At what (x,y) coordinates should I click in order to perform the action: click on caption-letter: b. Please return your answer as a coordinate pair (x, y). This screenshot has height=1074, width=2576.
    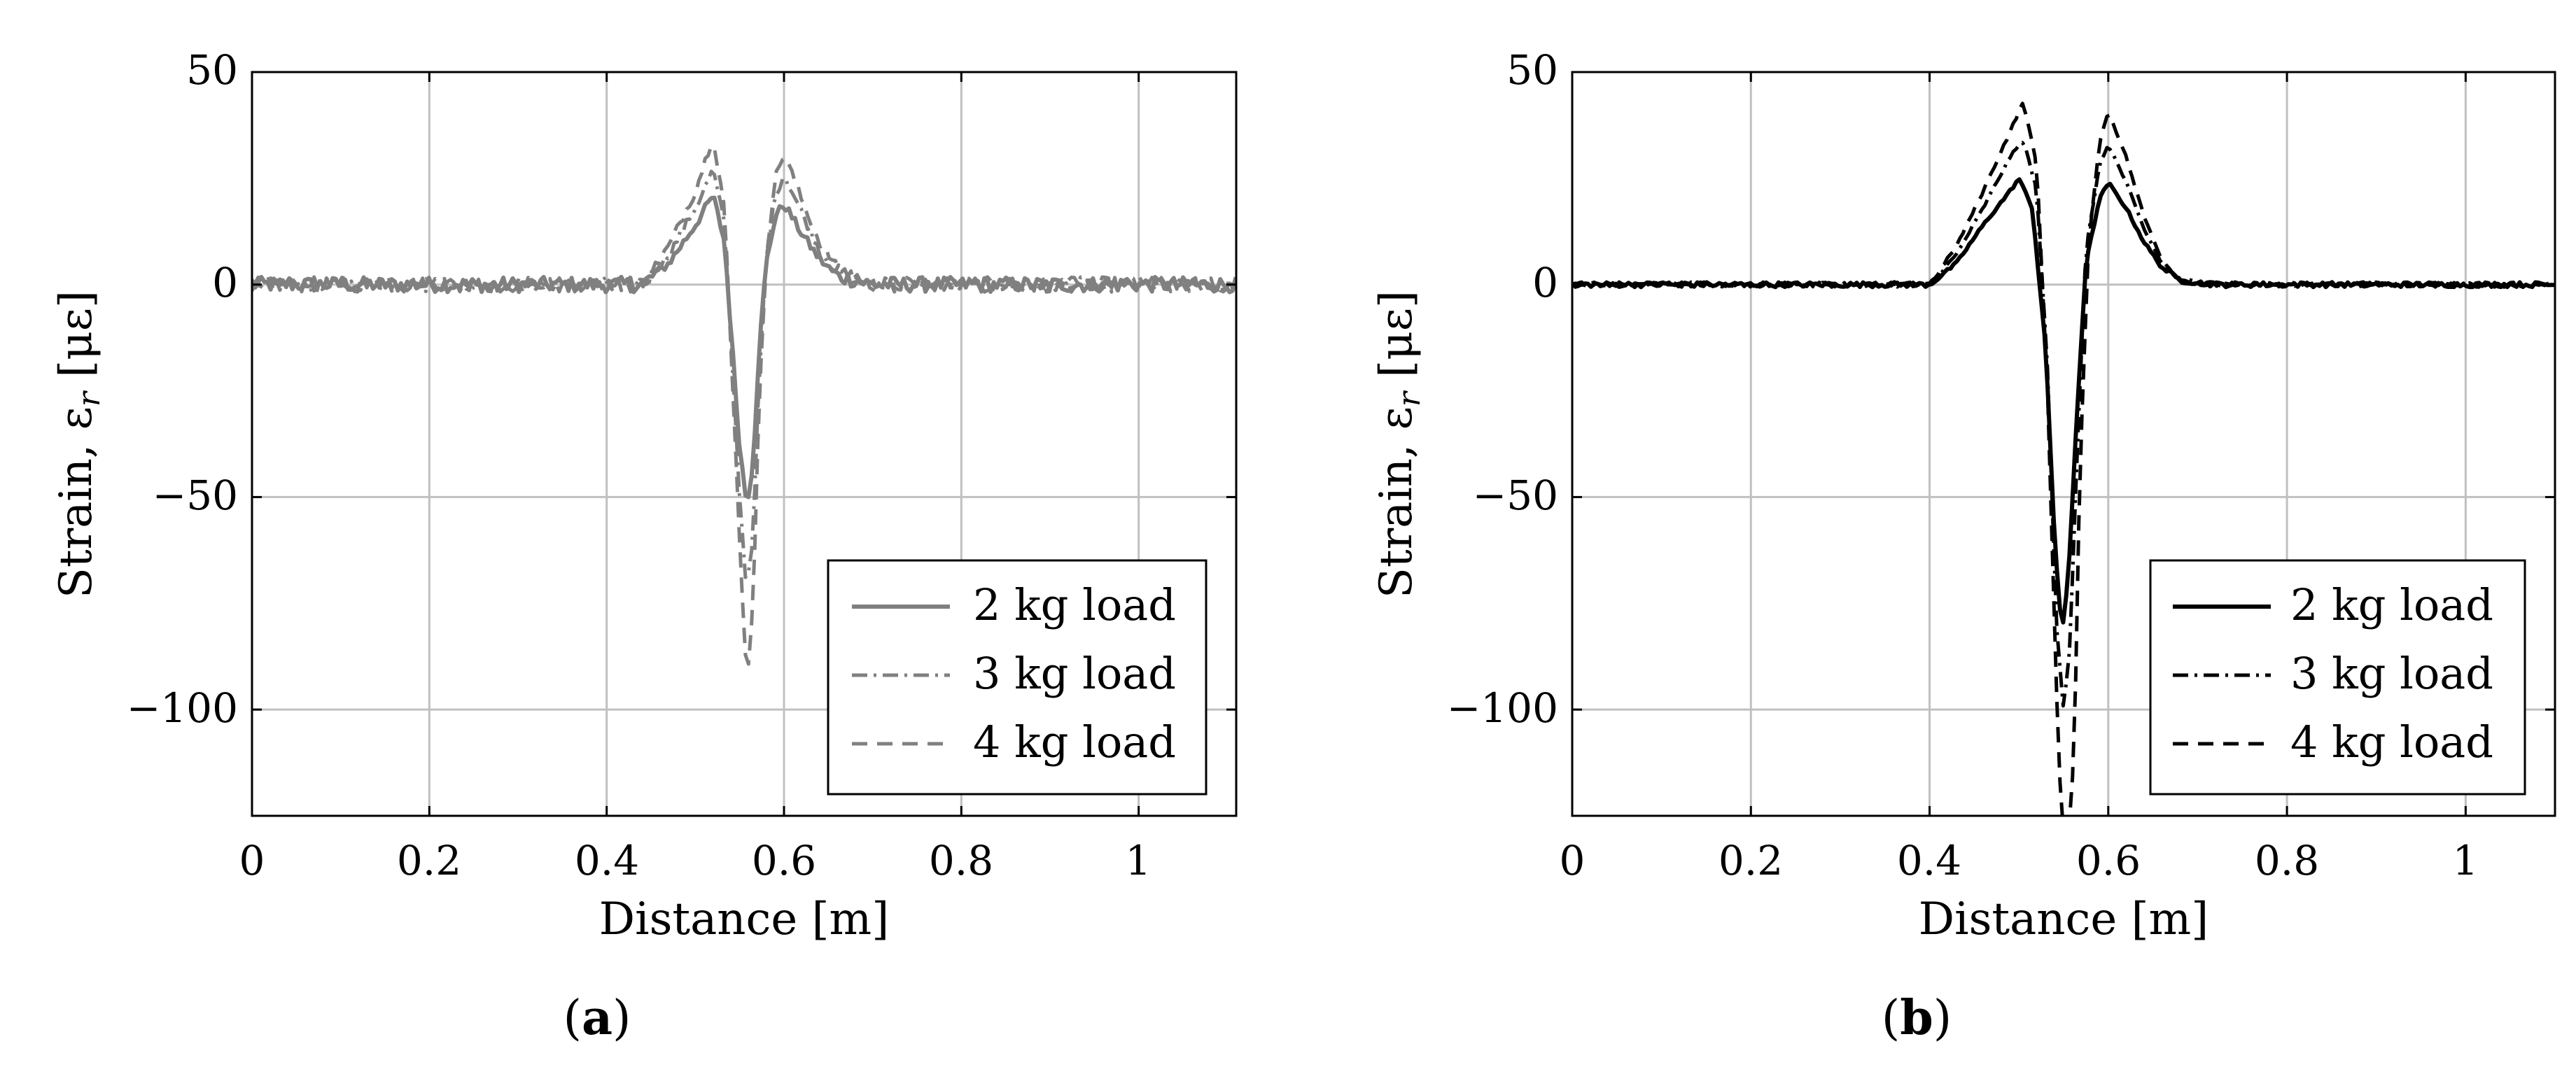
    Looking at the image, I should click on (1916, 1018).